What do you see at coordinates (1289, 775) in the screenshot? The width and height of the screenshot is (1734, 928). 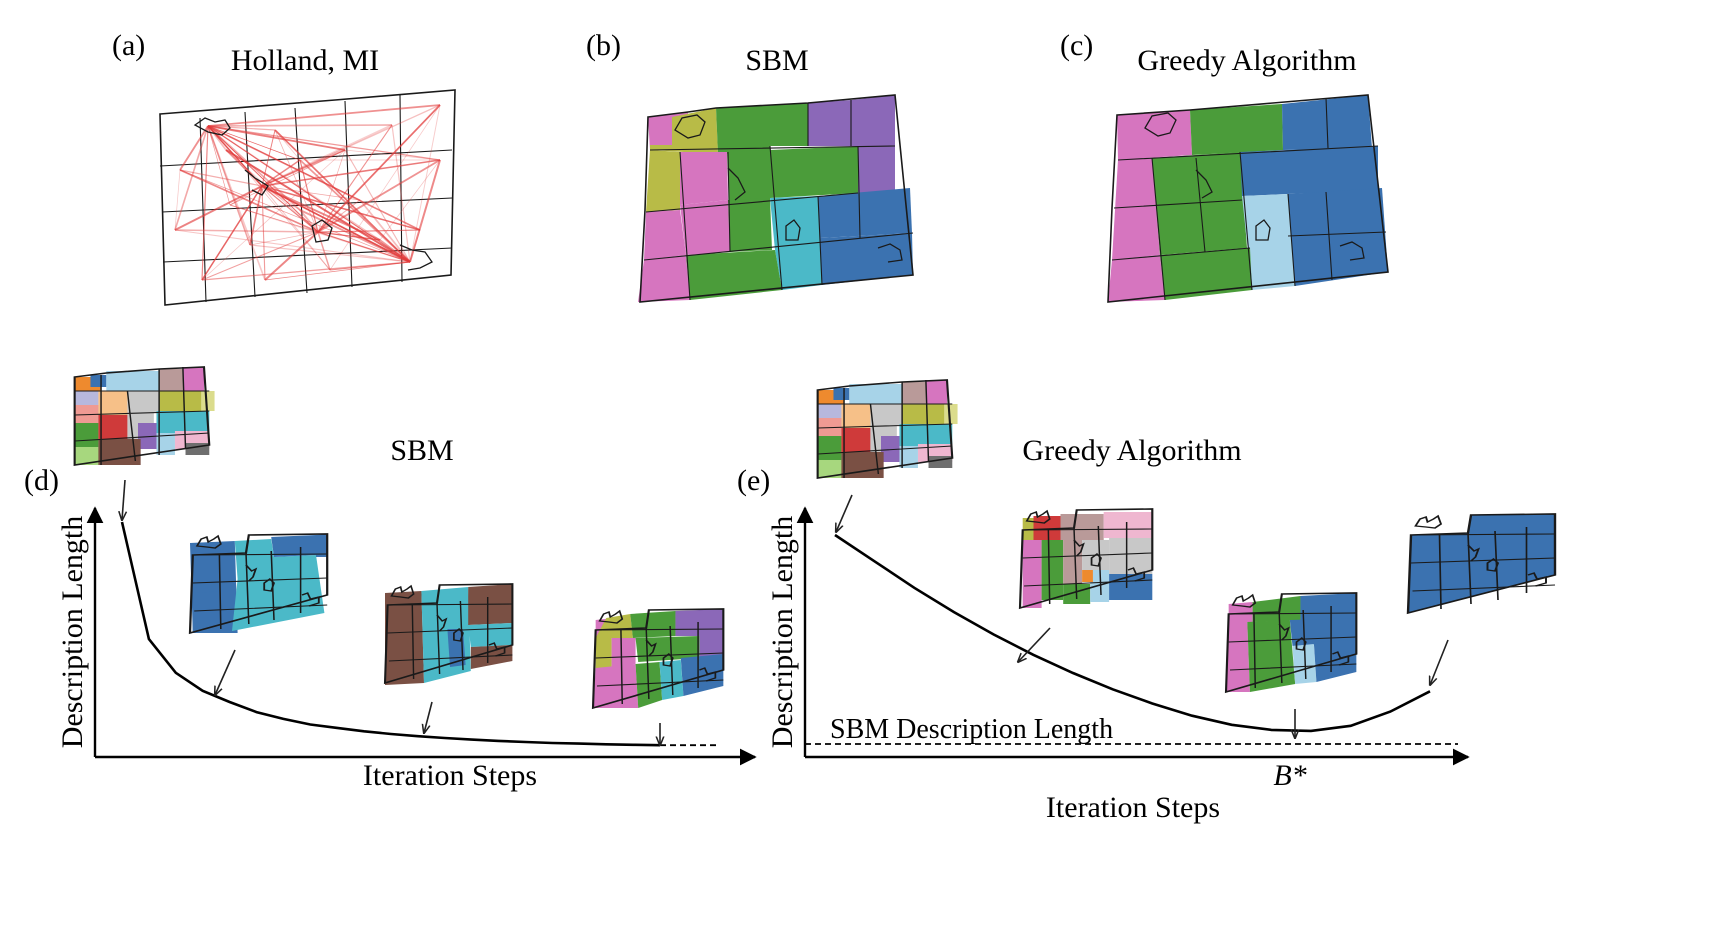 I see `optimum-label: B*` at bounding box center [1289, 775].